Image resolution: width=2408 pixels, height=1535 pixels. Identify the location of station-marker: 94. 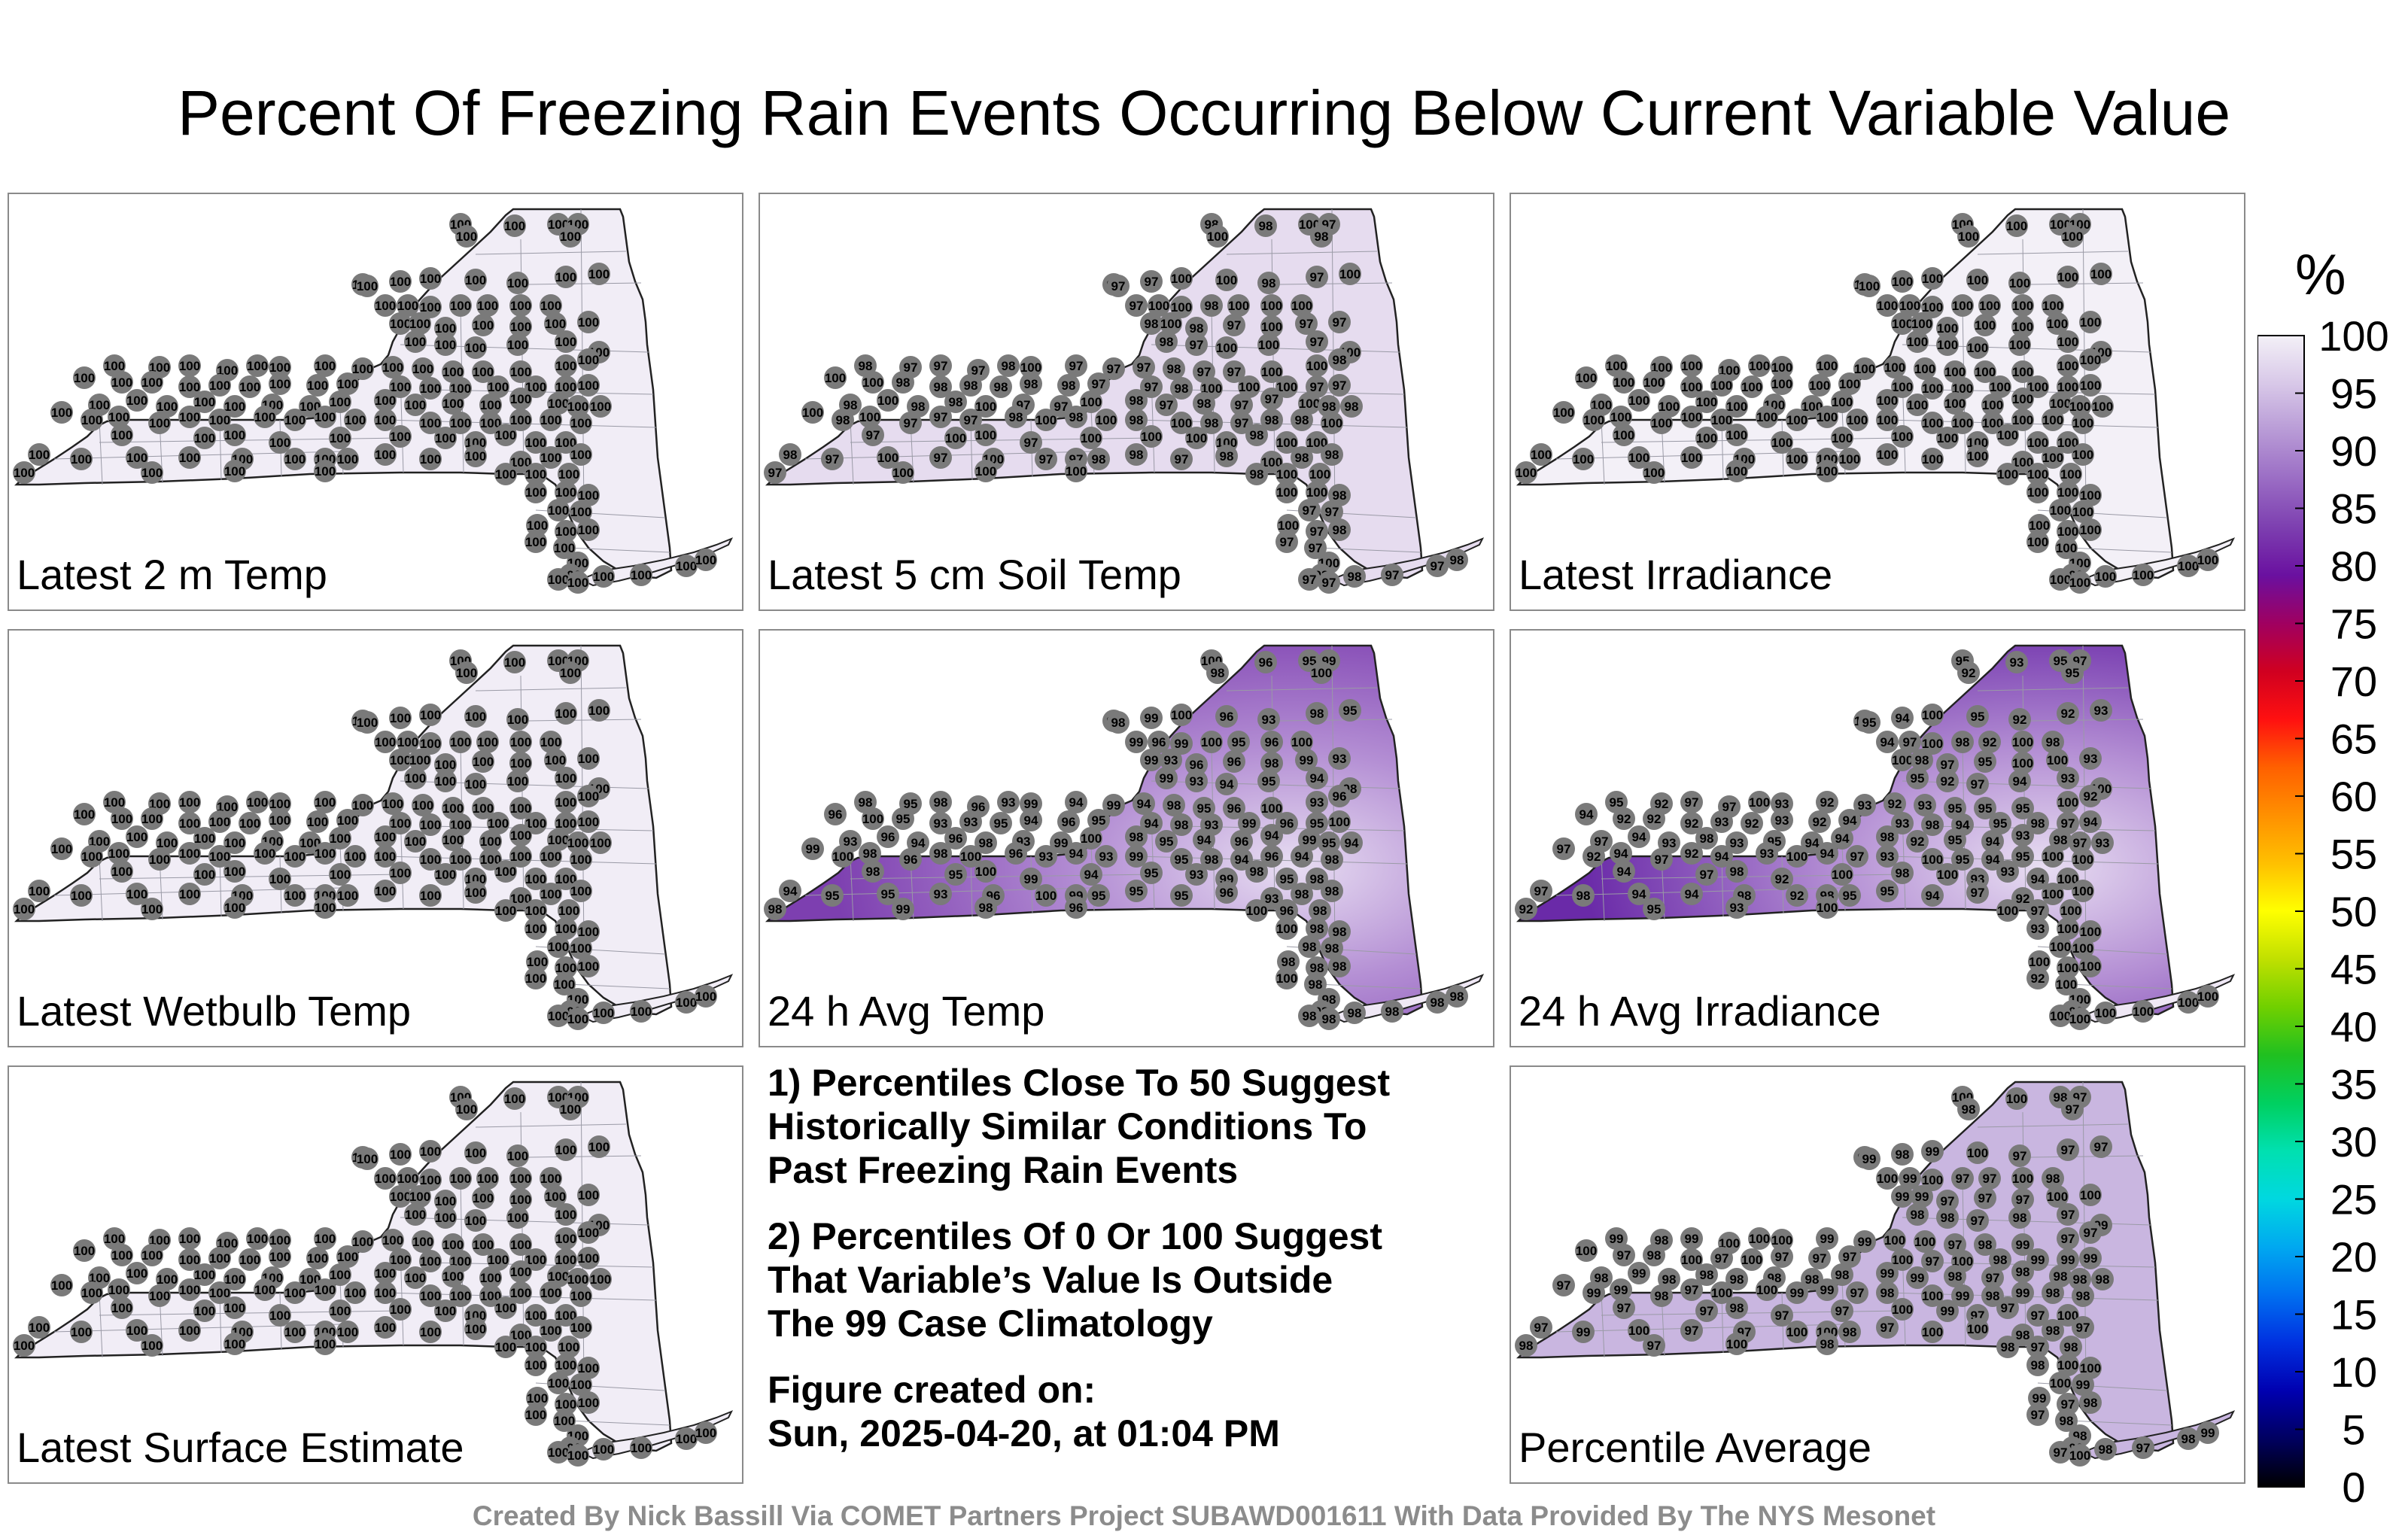
(1076, 802).